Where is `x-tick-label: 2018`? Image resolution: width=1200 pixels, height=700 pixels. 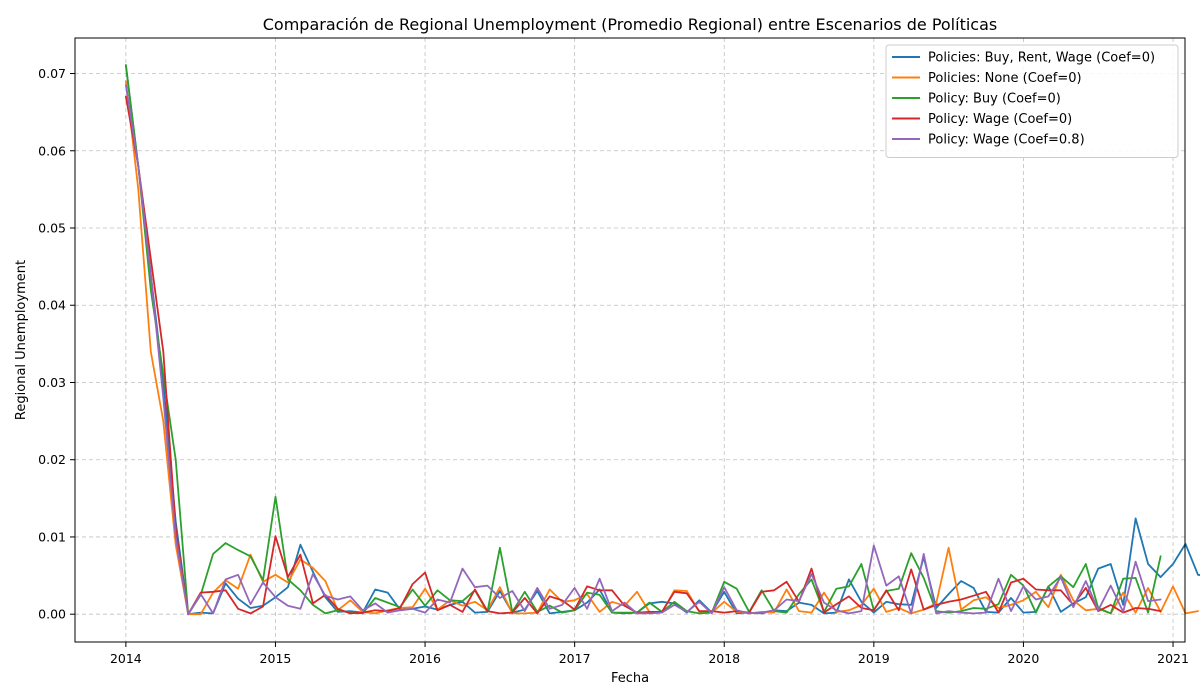
x-tick-label: 2018 is located at coordinates (724, 658).